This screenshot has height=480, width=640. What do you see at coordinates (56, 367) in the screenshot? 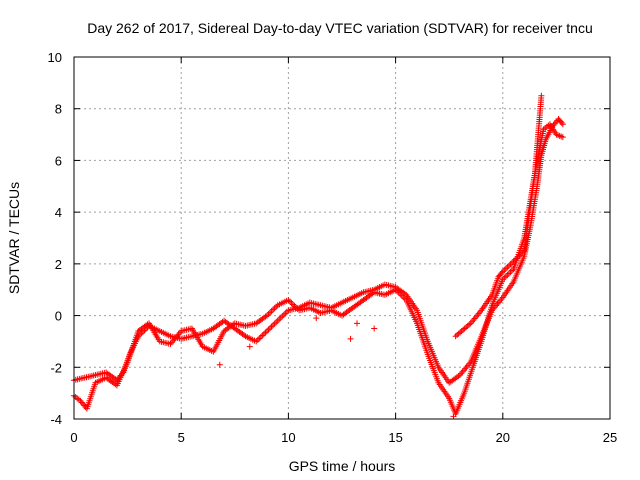
I see `y-tick-label: -2` at bounding box center [56, 367].